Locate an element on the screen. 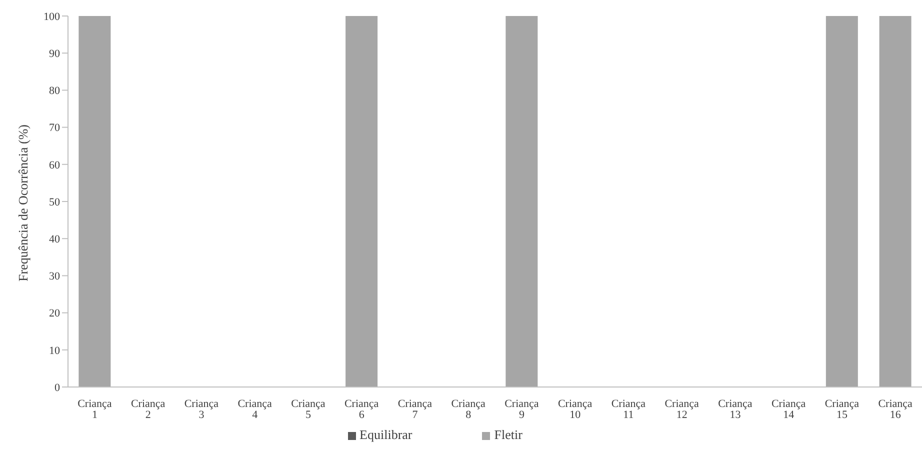  x-tick-label: Criança 11 is located at coordinates (628, 409).